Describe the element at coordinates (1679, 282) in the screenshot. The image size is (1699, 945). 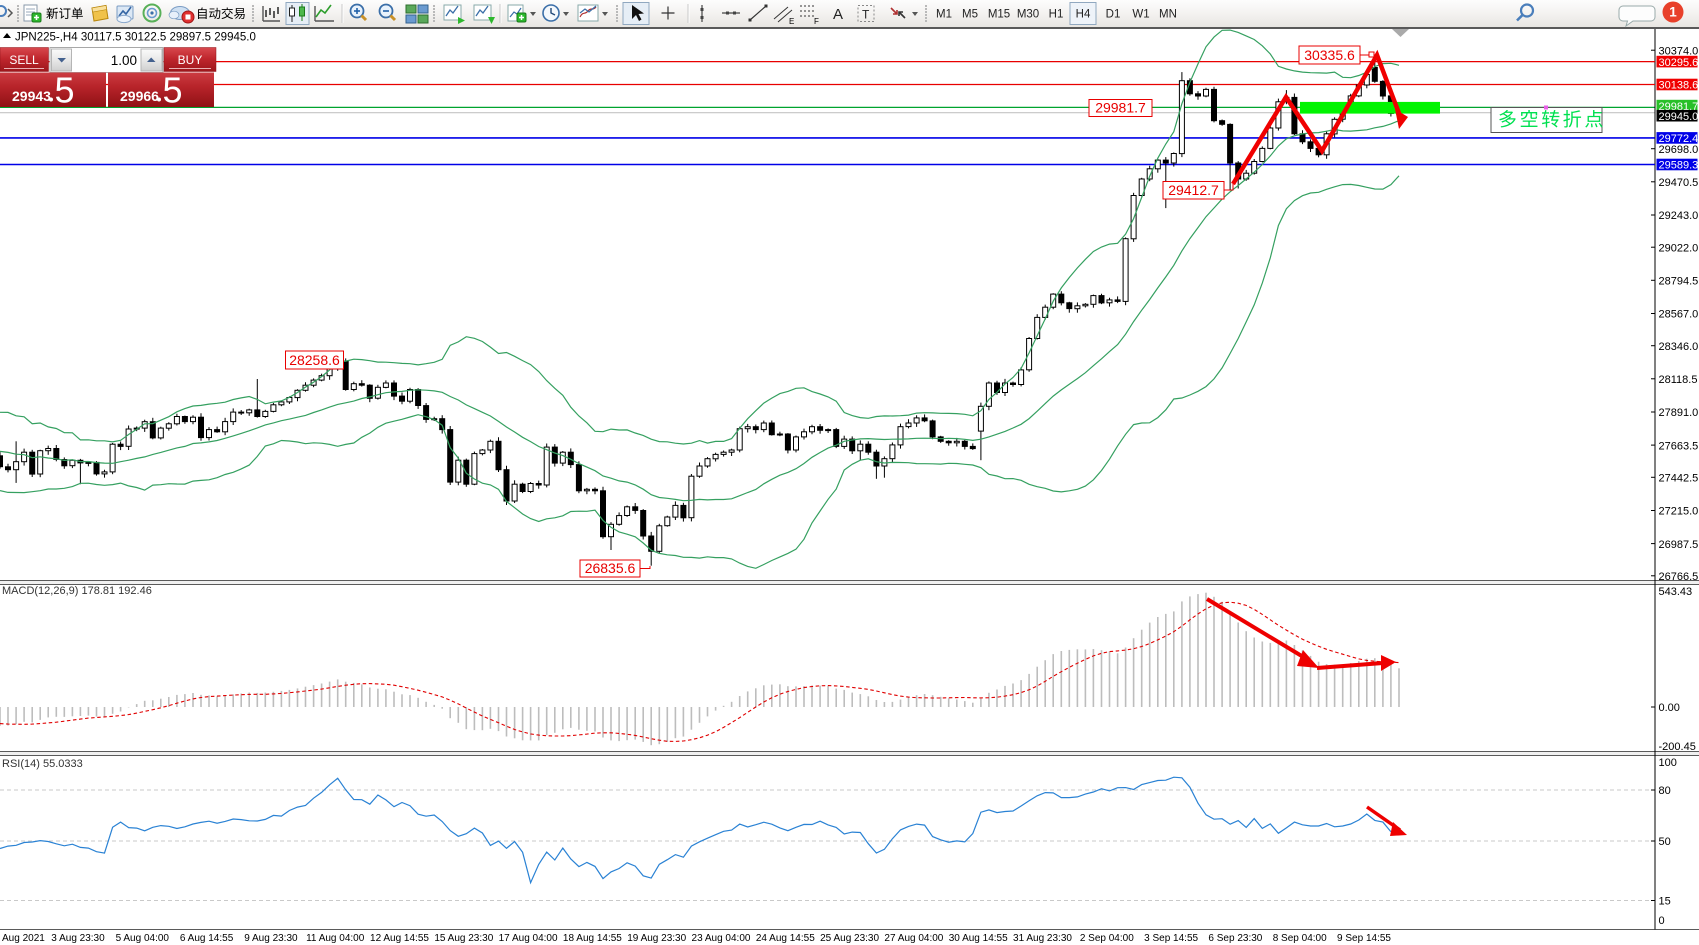
I see `svg-text: 28794.5` at that location.